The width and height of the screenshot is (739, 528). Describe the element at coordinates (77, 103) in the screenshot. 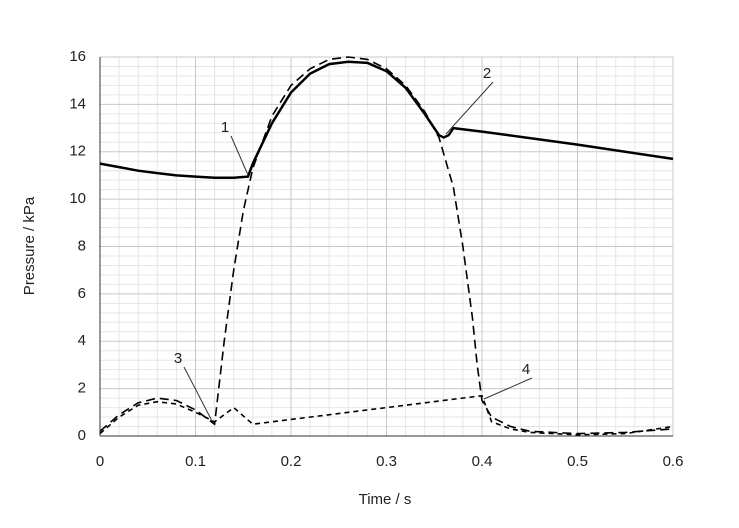

I see `y-tick-label: 14` at that location.